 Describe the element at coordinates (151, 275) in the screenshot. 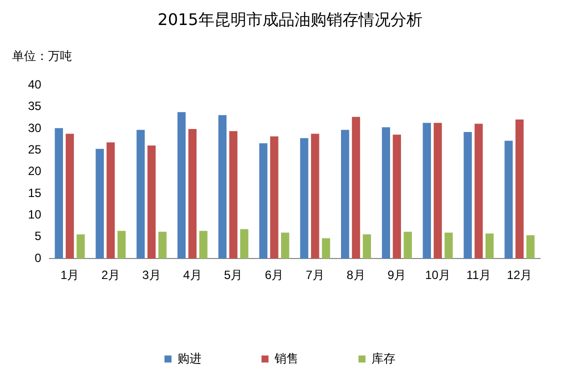

I see `x-tick-label: 3月` at that location.